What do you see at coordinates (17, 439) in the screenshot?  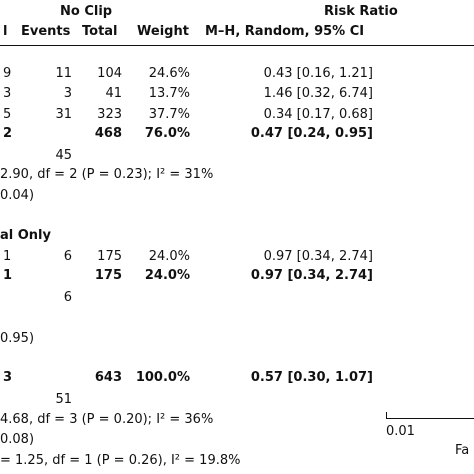 I see `total-overall-effect: 0.08)` at bounding box center [17, 439].